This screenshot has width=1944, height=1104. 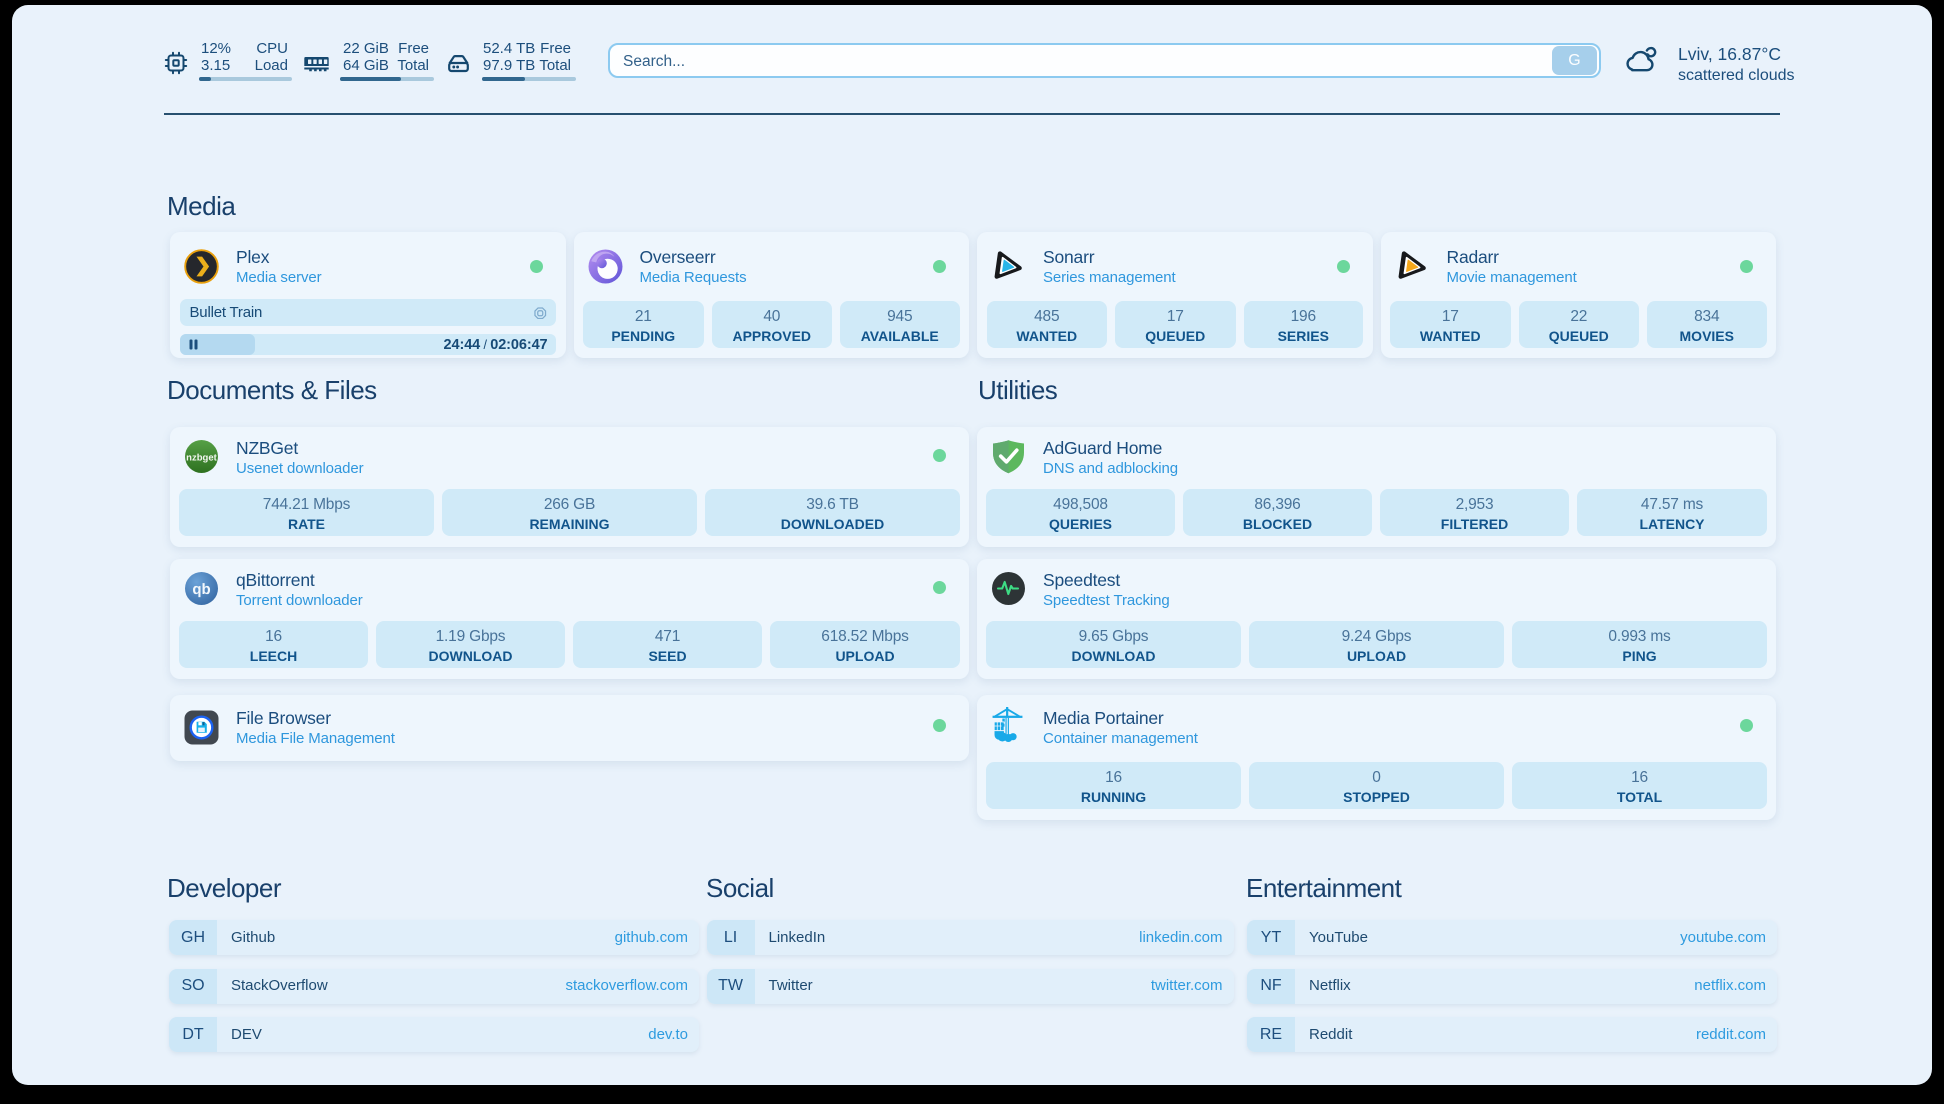 What do you see at coordinates (201, 589) in the screenshot?
I see `svg-text: qb` at bounding box center [201, 589].